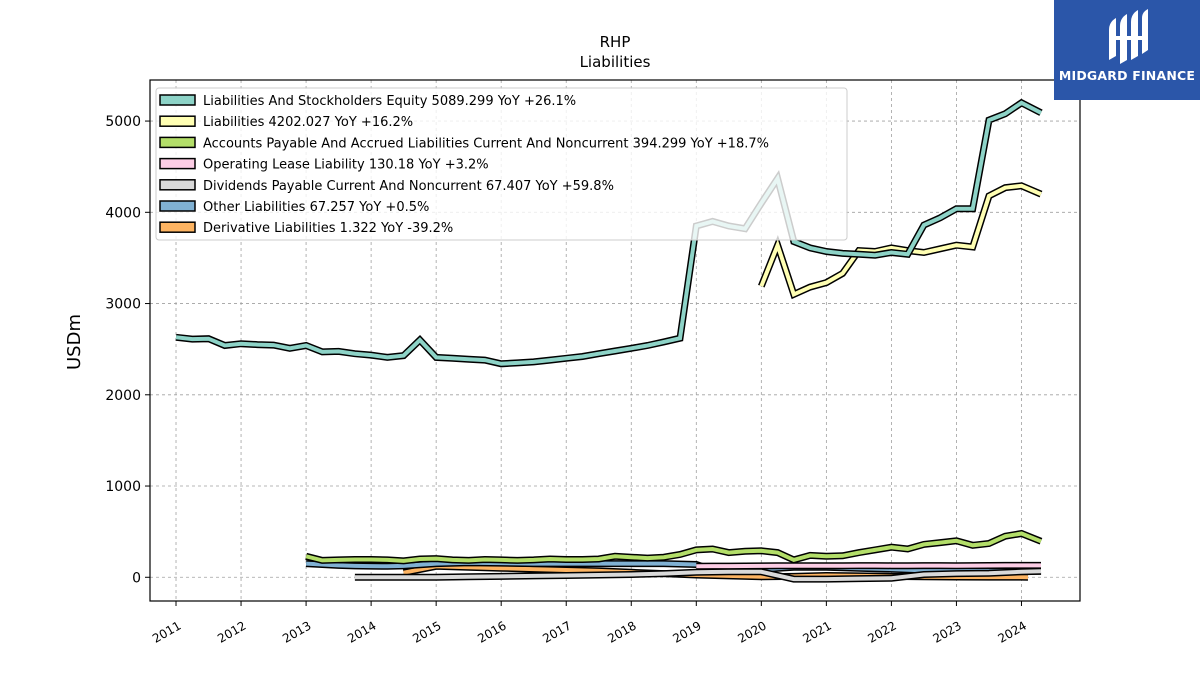  What do you see at coordinates (136, 578) in the screenshot?
I see `y-tick-label: 0` at bounding box center [136, 578].